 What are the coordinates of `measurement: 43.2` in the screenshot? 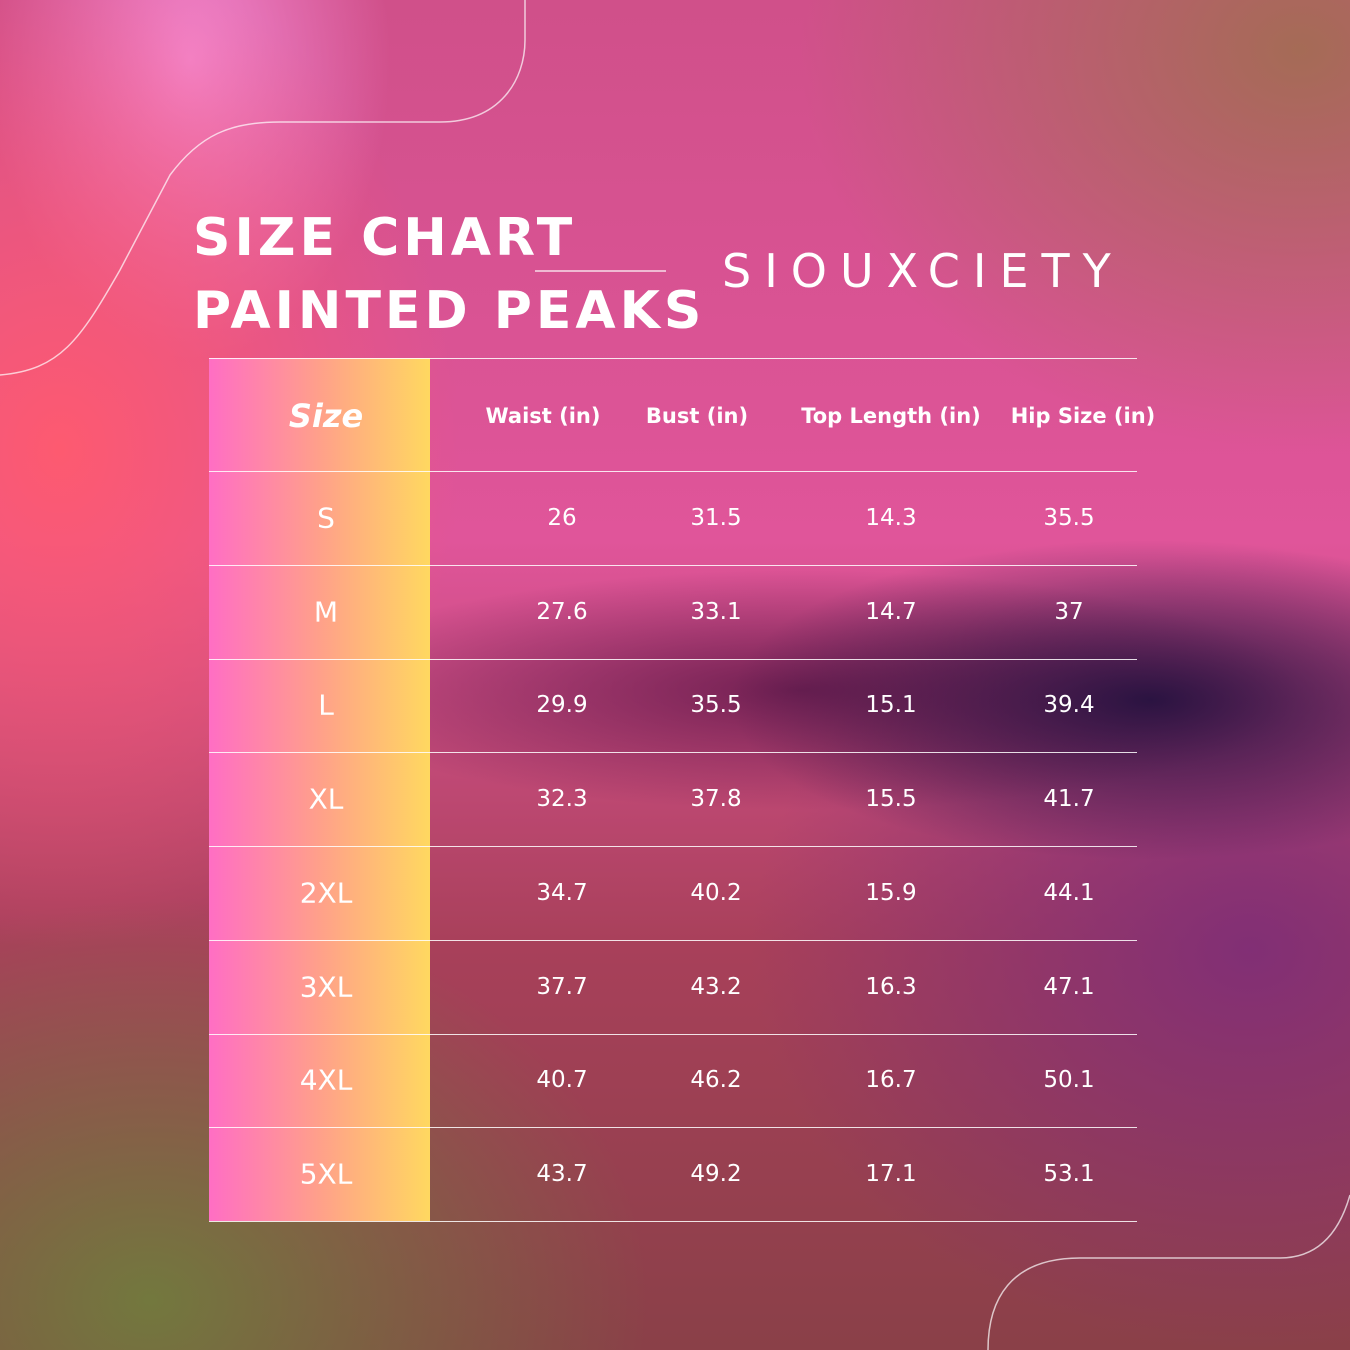 It's located at (716, 986).